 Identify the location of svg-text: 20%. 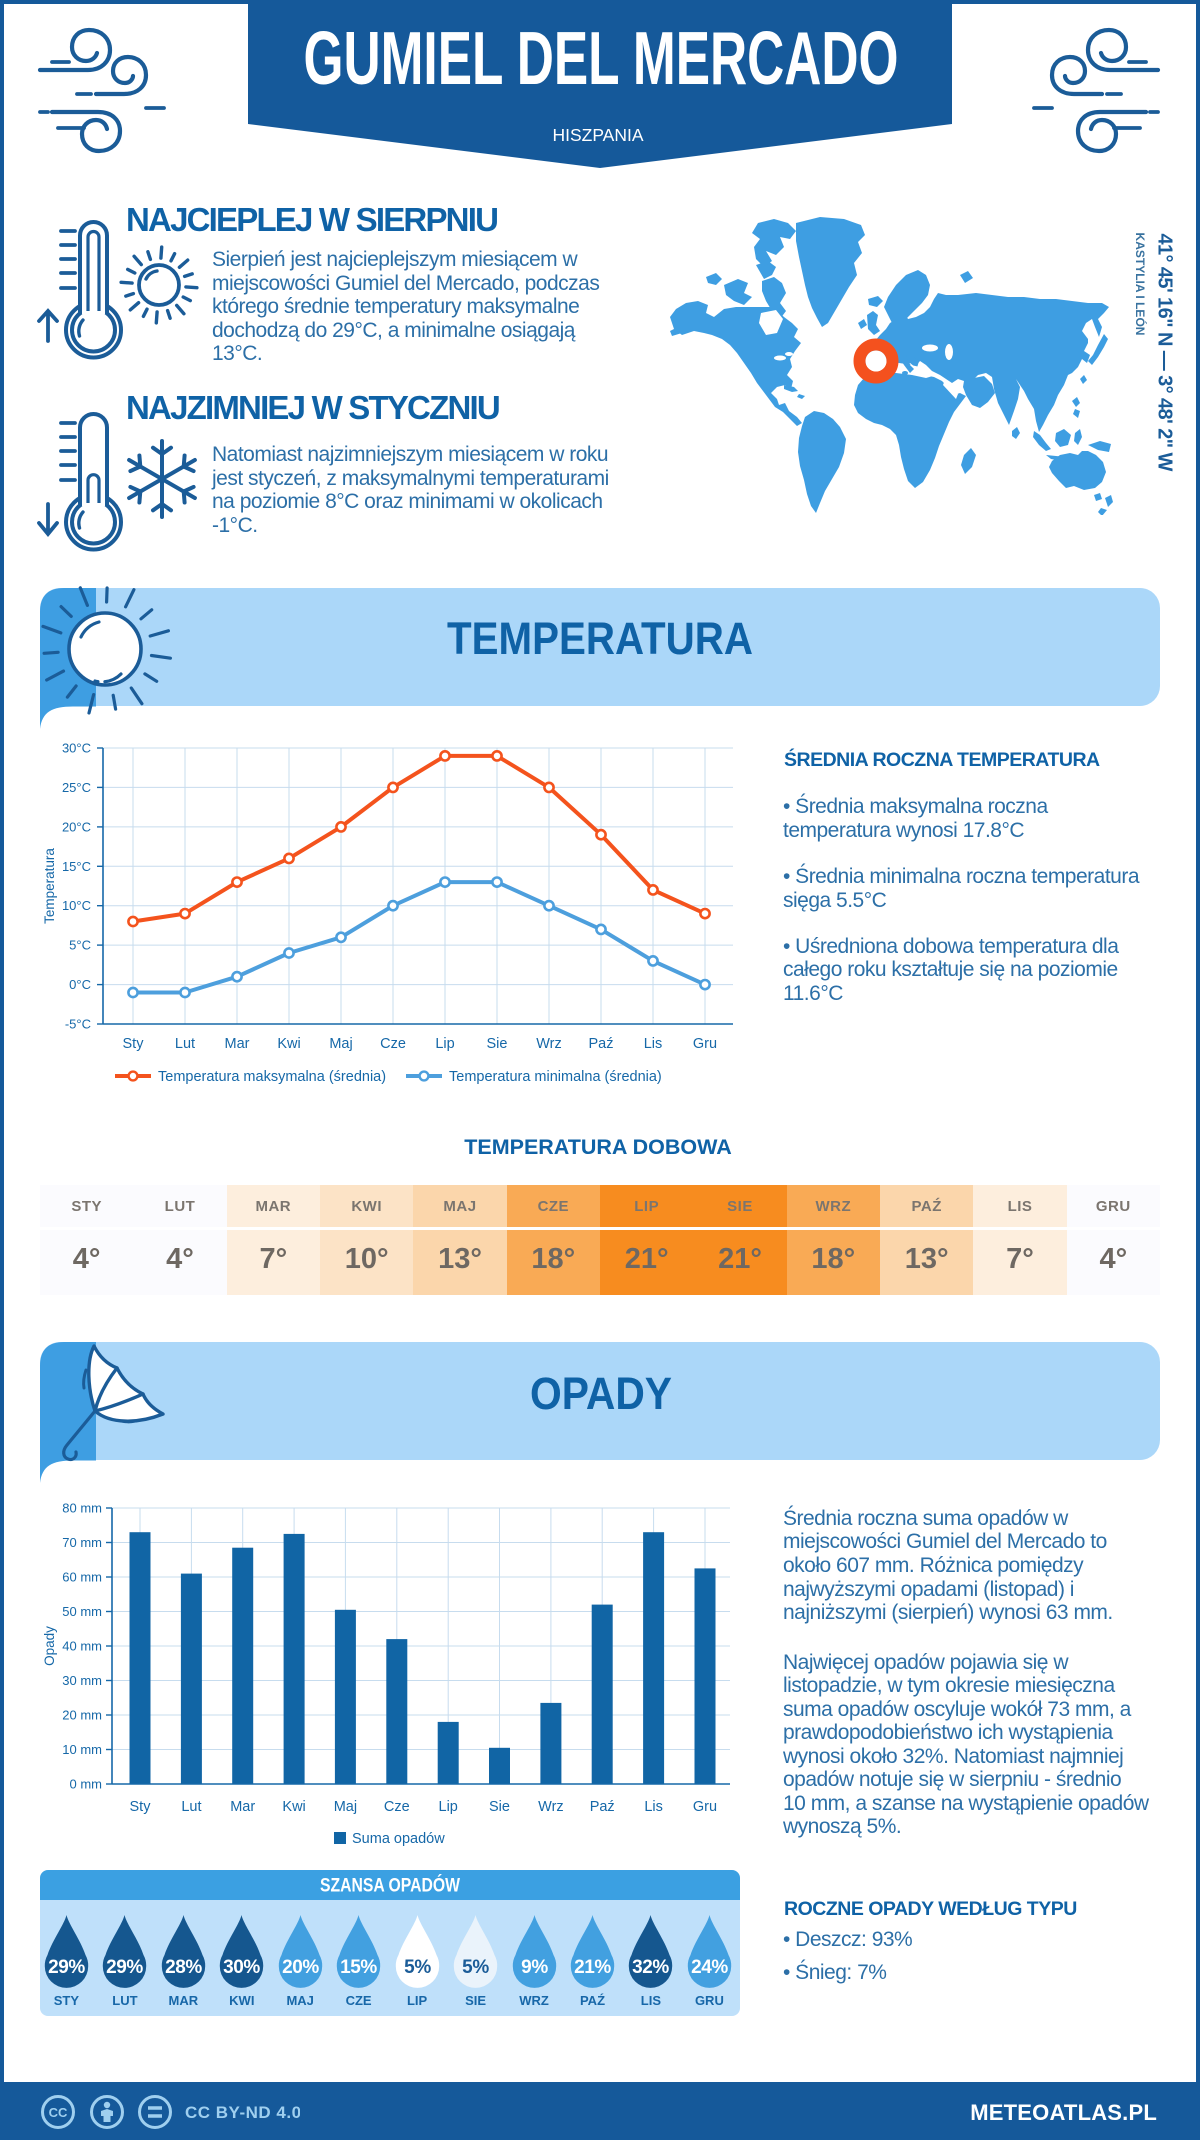
(300, 1967).